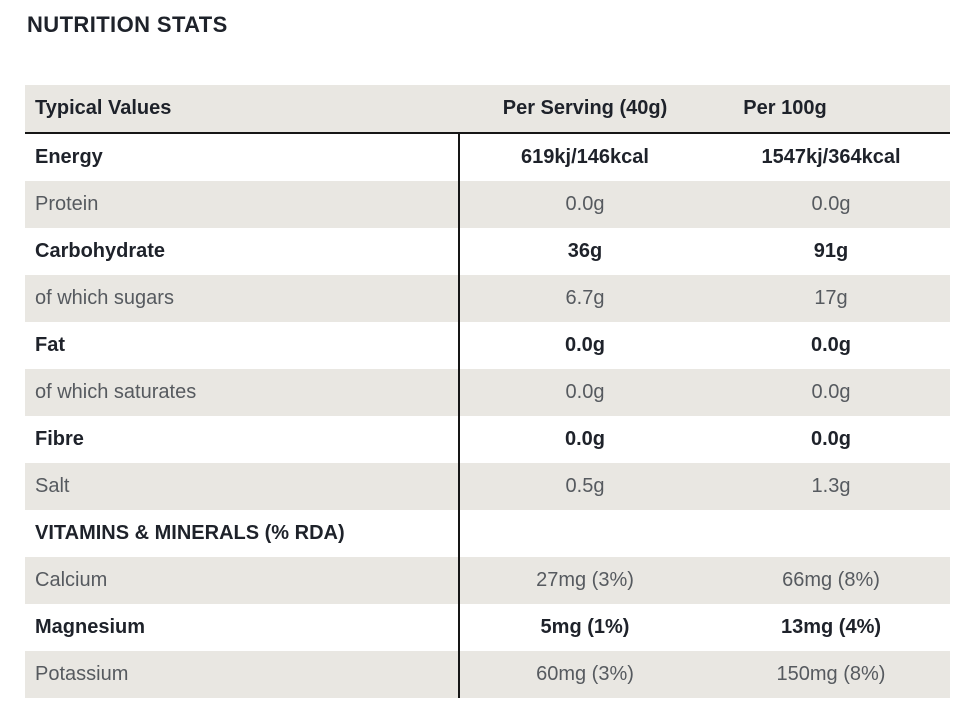 This screenshot has height=706, width=963. I want to click on row-value-per-100g: 91g, so click(831, 251).